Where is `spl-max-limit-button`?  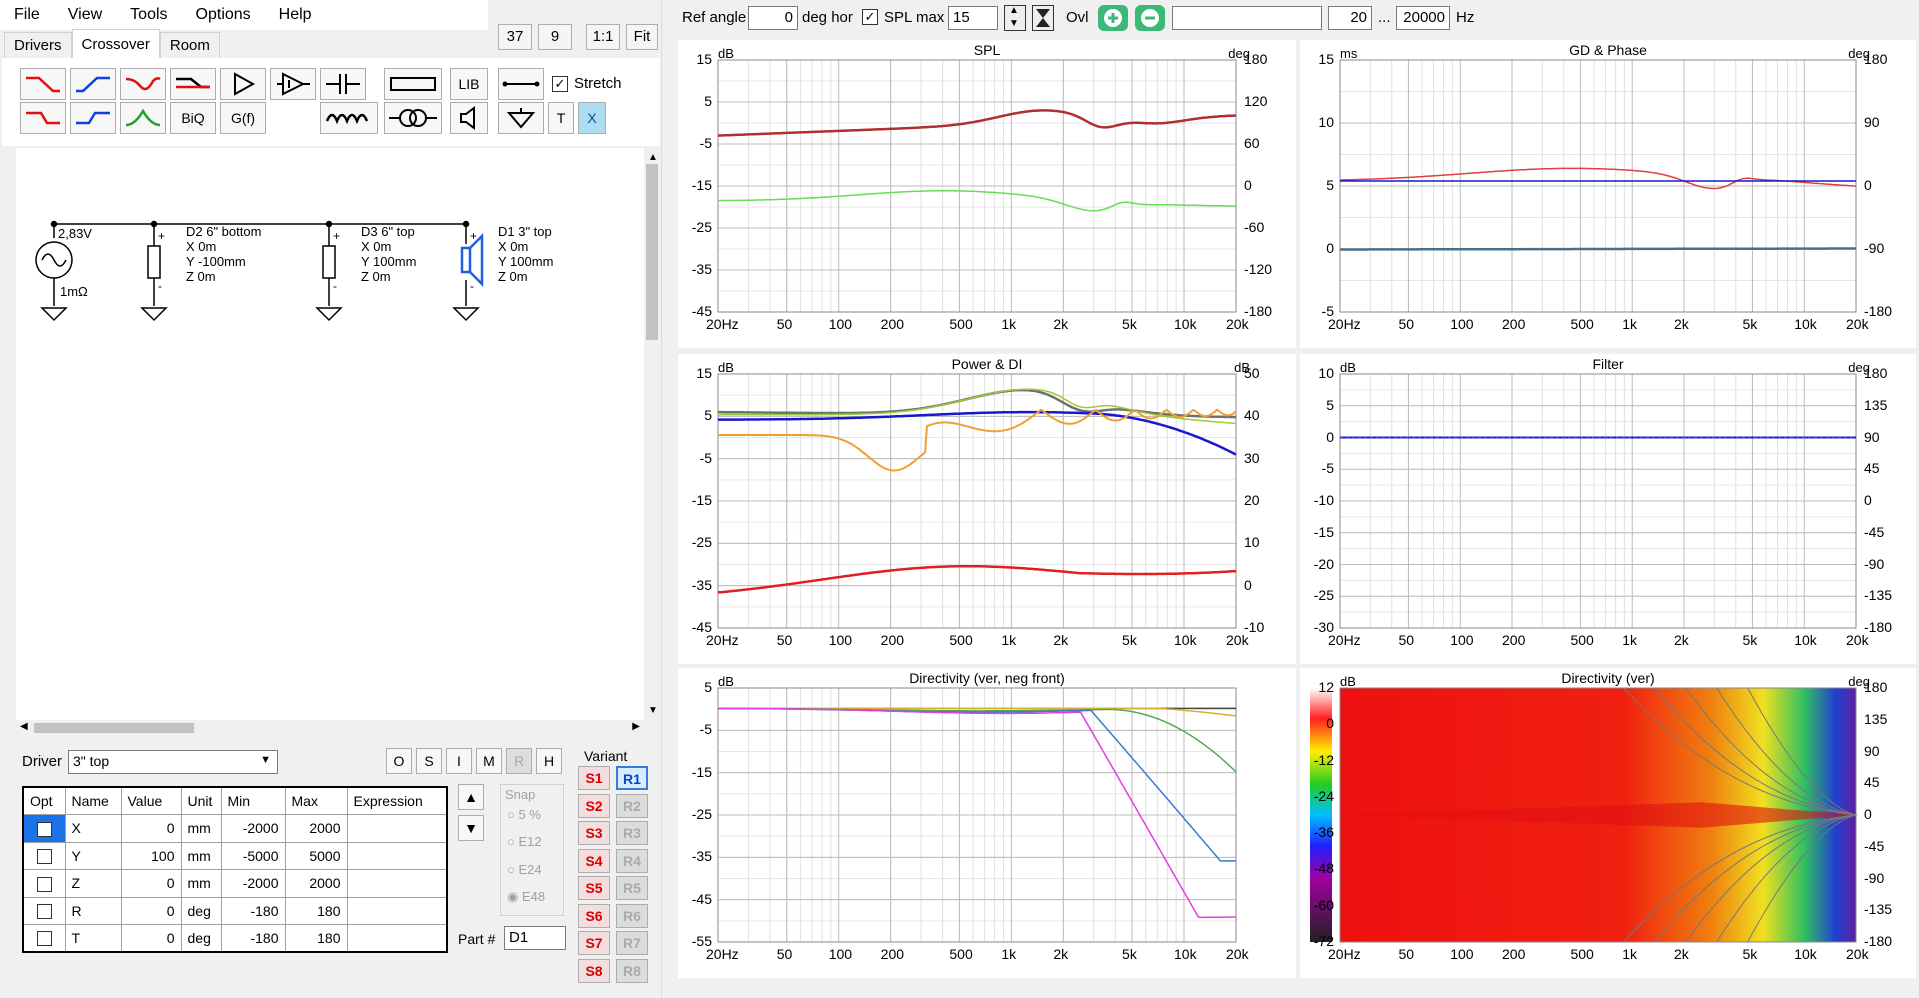 spl-max-limit-button is located at coordinates (1043, 18).